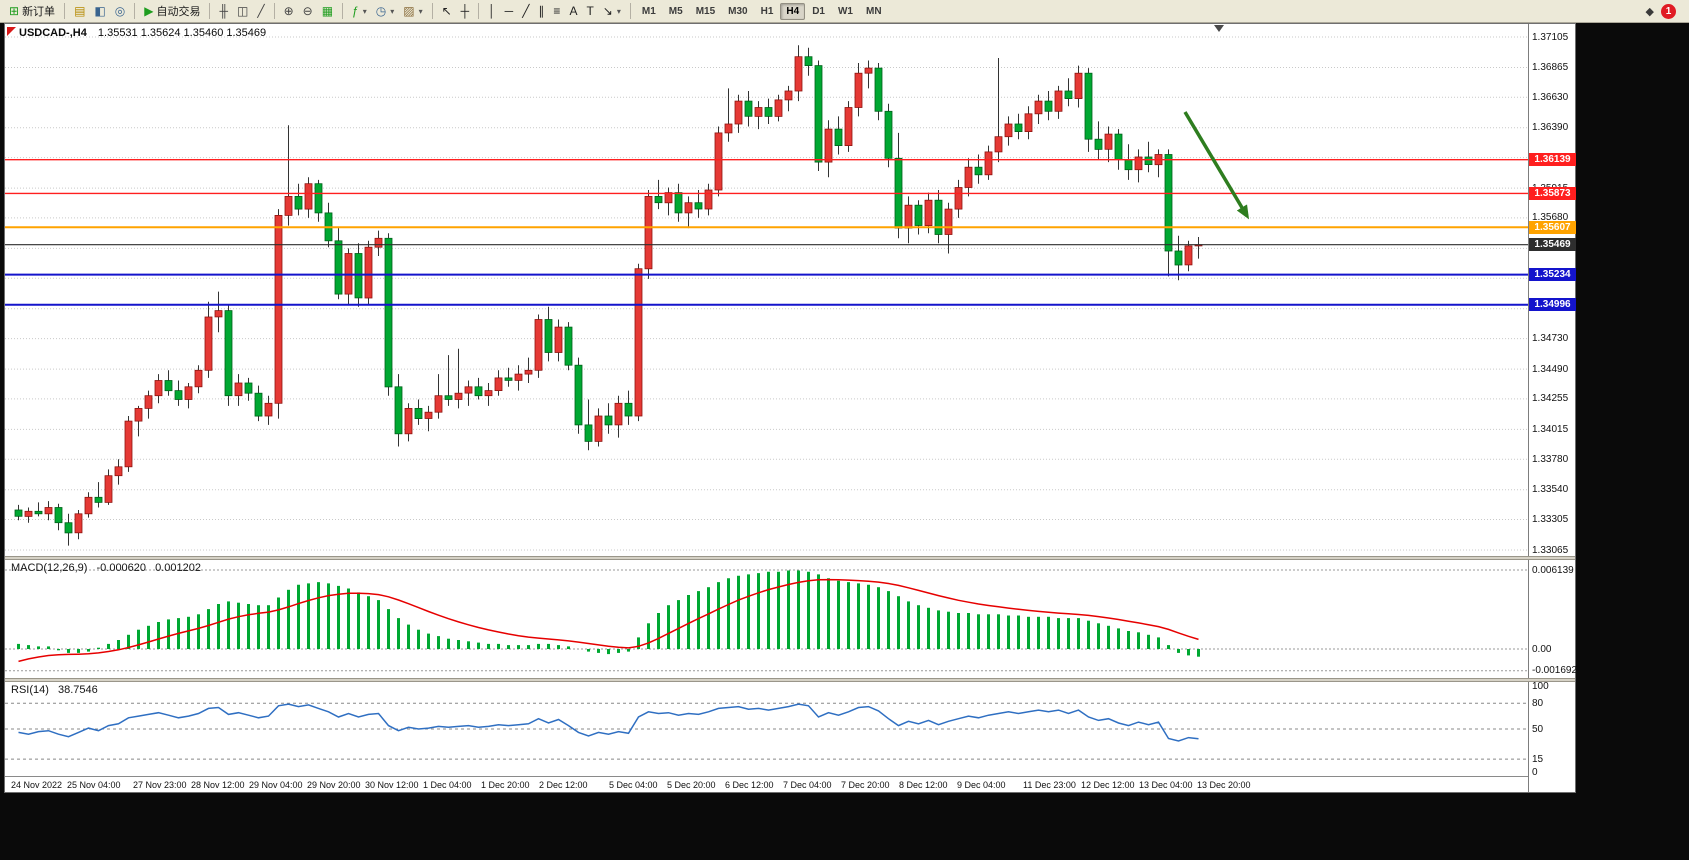  What do you see at coordinates (749, 785) in the screenshot?
I see `time-label: 6 Dec 12:00` at bounding box center [749, 785].